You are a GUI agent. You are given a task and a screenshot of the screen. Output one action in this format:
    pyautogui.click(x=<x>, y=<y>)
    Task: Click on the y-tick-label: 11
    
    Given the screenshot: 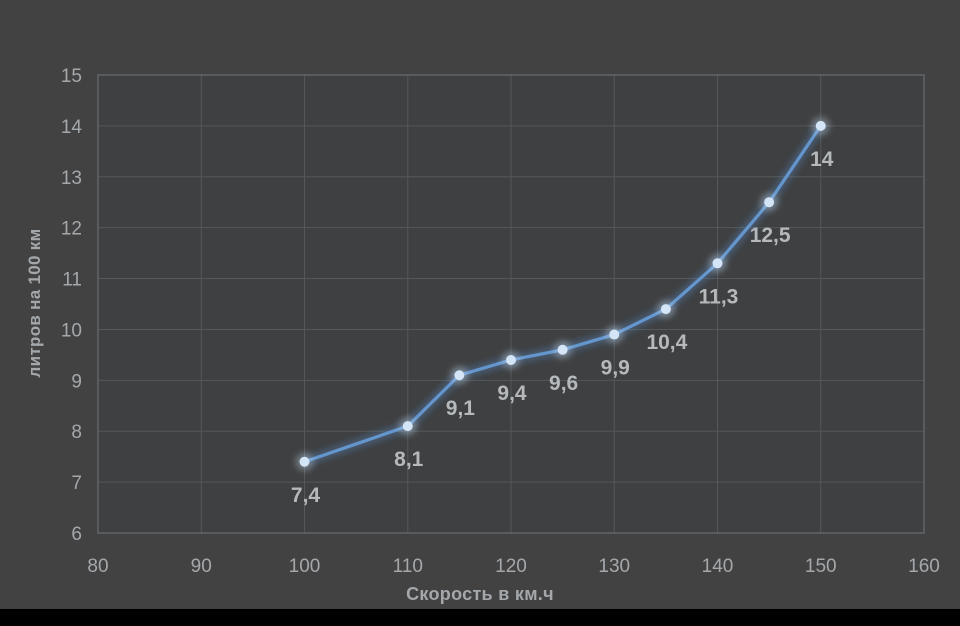 What is the action you would take?
    pyautogui.click(x=72, y=280)
    